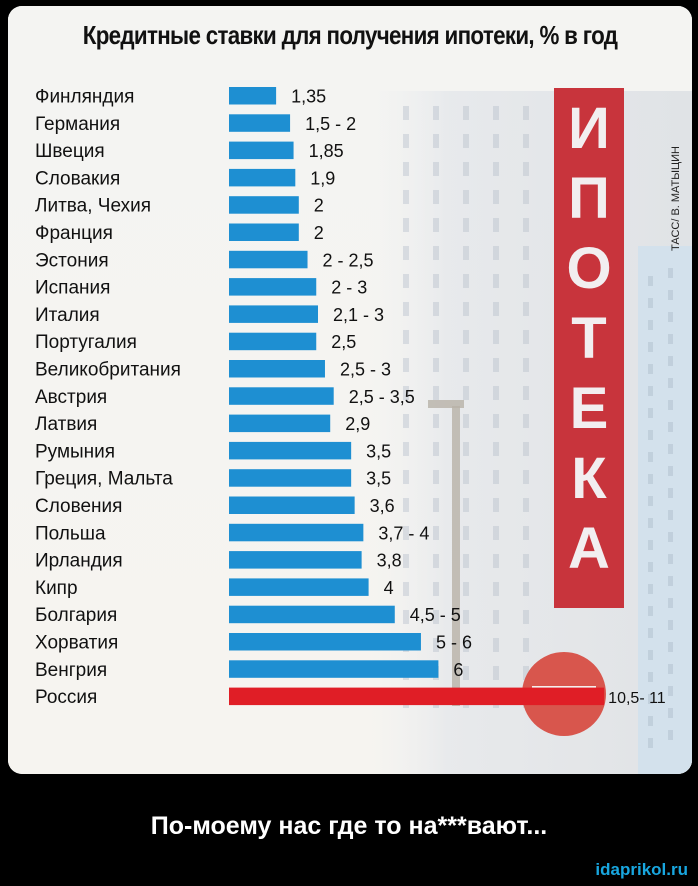 The height and width of the screenshot is (886, 698). I want to click on category-label: Эстония, so click(72, 260).